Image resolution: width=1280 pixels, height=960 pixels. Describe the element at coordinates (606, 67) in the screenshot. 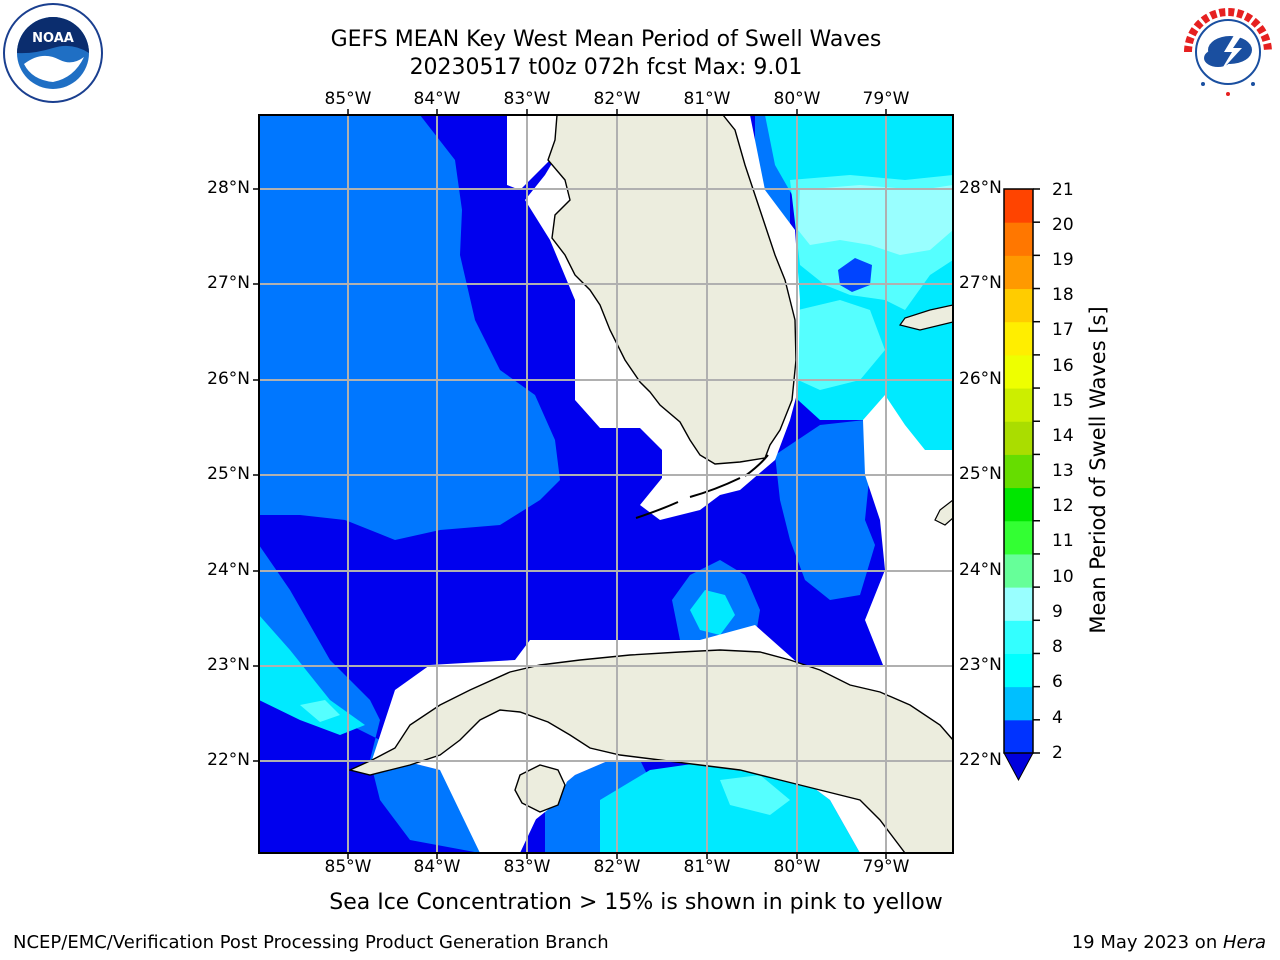

I see `map-subtitle: 20230517 t00z 072h fcst Max: 9.01` at that location.